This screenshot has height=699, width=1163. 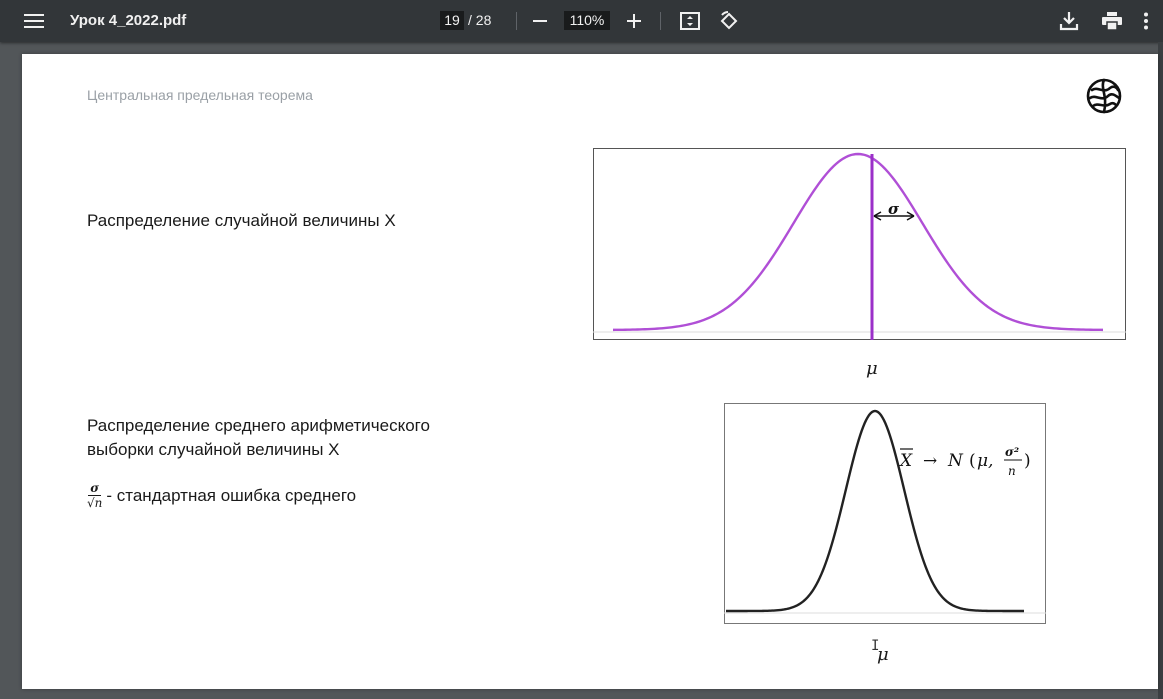 I want to click on standard-error-label: σ √n - стандартная ошибка среднего, so click(x=222, y=496).